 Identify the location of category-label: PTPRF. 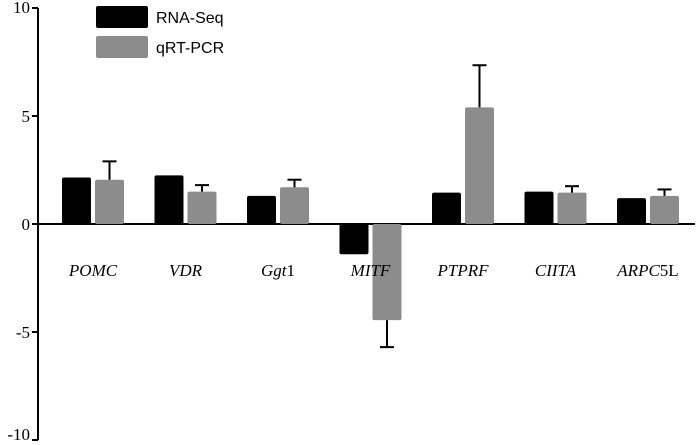
(463, 270).